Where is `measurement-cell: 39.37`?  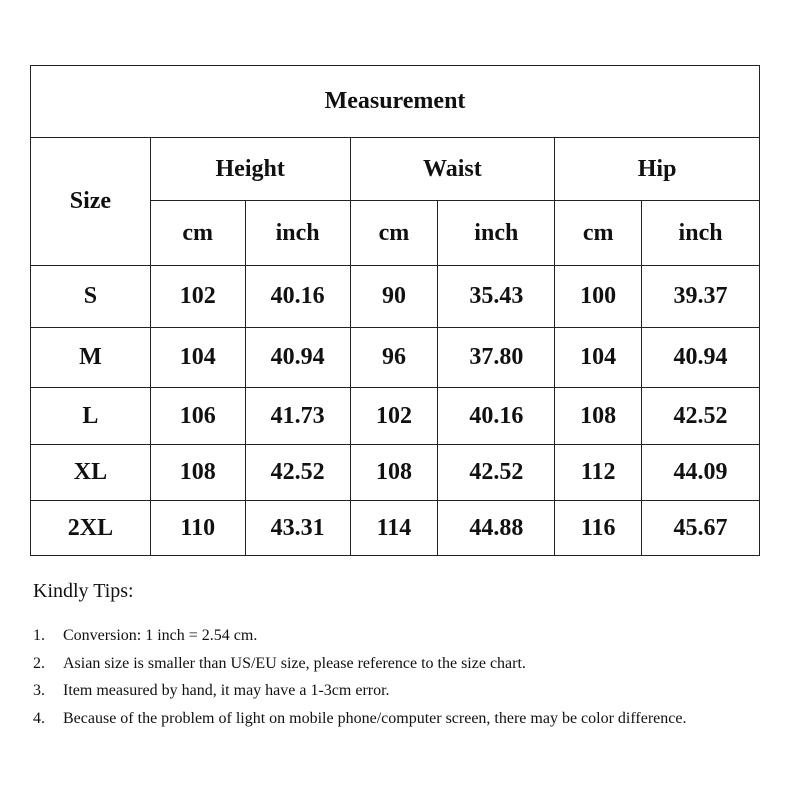
measurement-cell: 39.37 is located at coordinates (700, 296).